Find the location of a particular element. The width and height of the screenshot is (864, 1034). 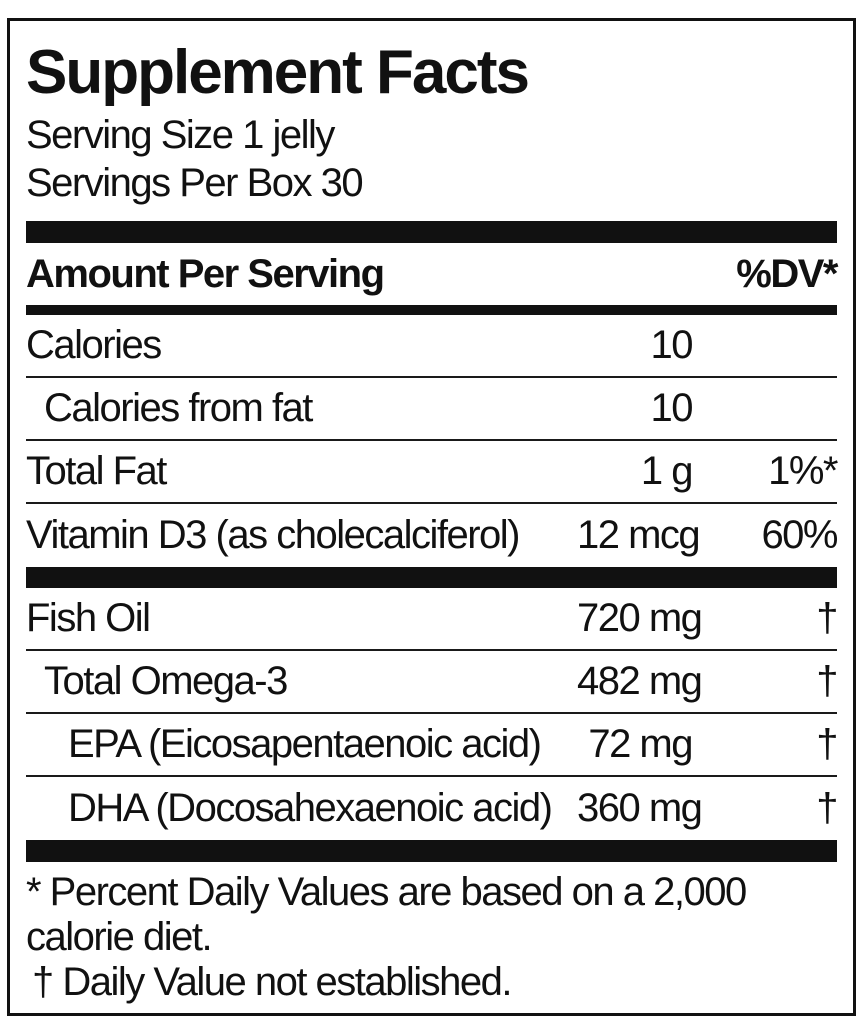

nutrient-name: DHA (Docosahexaenoic acid) is located at coordinates (310, 808).